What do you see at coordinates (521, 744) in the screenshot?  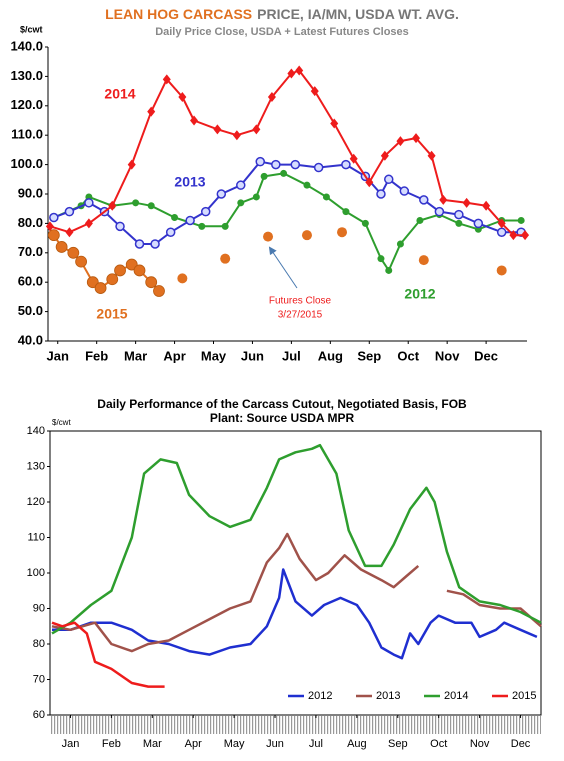 I see `x-tick-label: Dec` at bounding box center [521, 744].